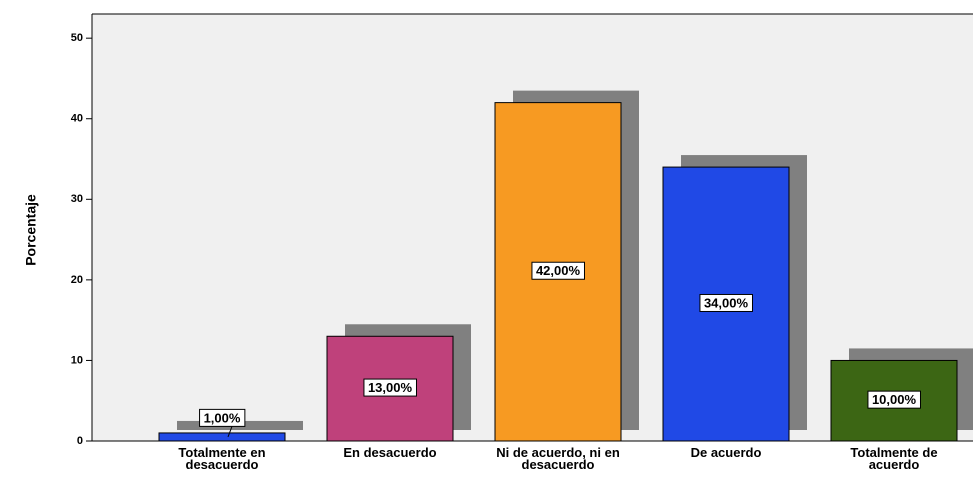 The image size is (973, 478). Describe the element at coordinates (77, 280) in the screenshot. I see `y-tick-label: 20` at that location.